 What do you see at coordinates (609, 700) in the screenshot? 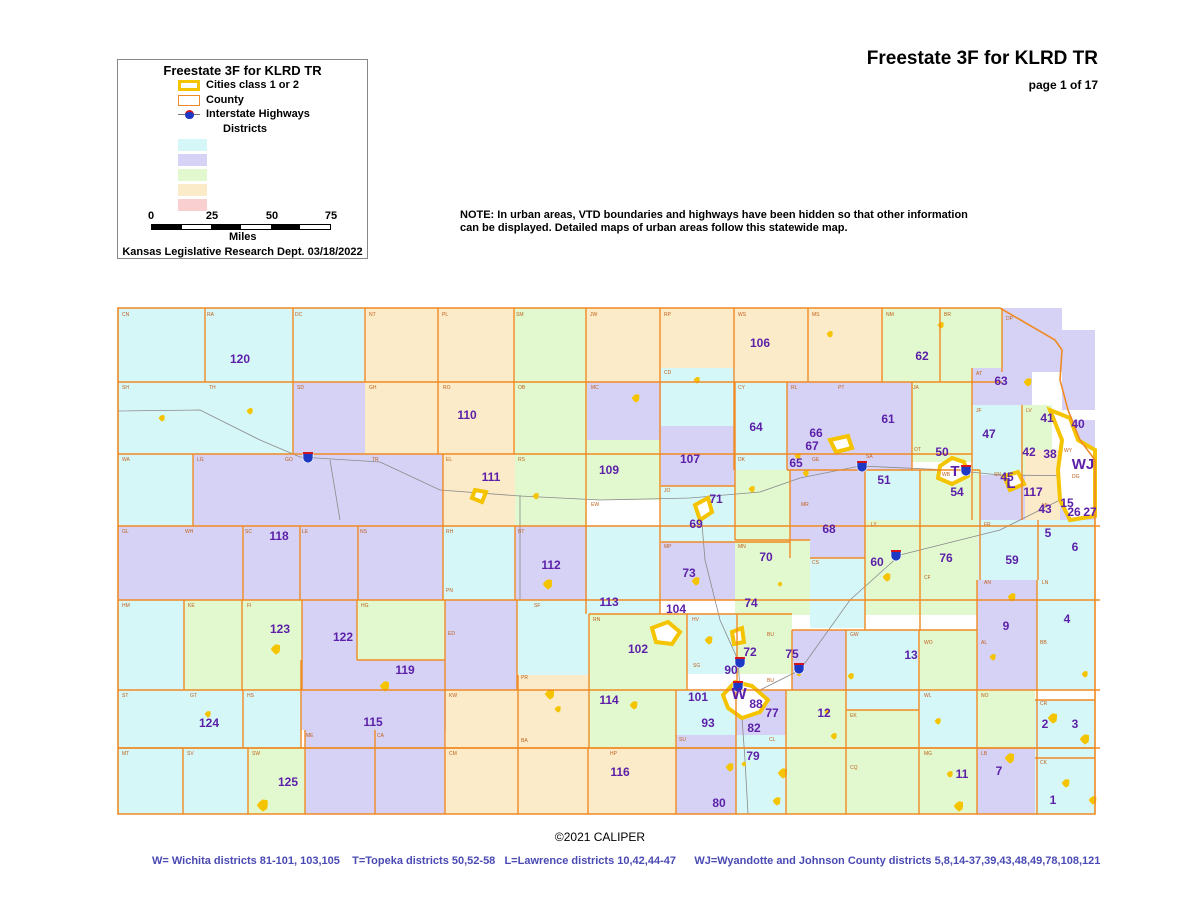
I see `district-label: 114` at bounding box center [609, 700].